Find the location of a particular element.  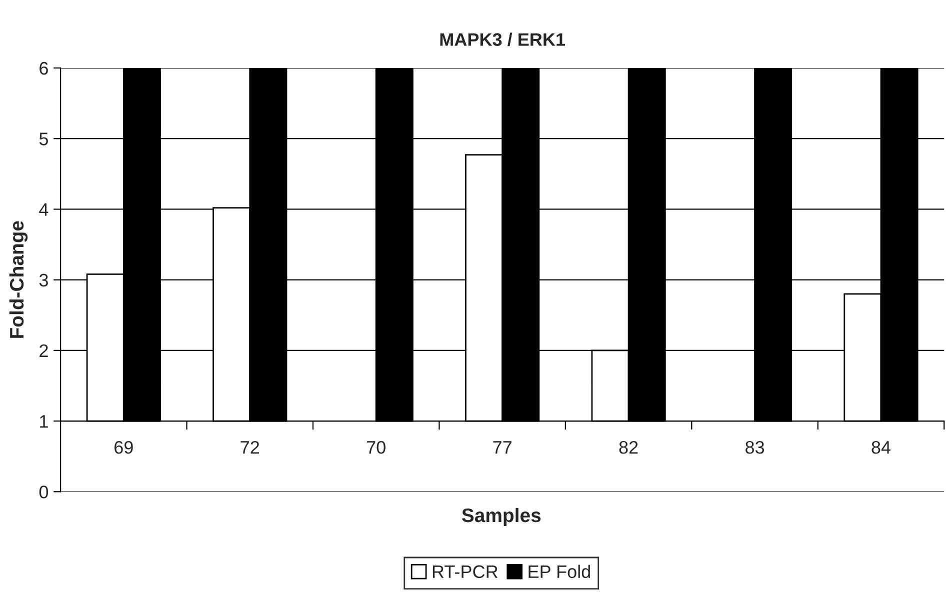

y-tick-label: 6 is located at coordinates (44, 68).